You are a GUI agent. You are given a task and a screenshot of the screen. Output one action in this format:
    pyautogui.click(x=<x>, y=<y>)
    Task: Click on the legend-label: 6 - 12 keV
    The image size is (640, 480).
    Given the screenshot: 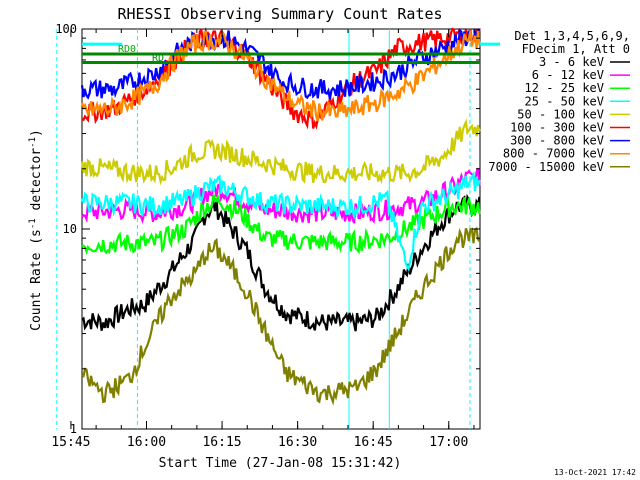 What is the action you would take?
    pyautogui.click(x=568, y=75)
    